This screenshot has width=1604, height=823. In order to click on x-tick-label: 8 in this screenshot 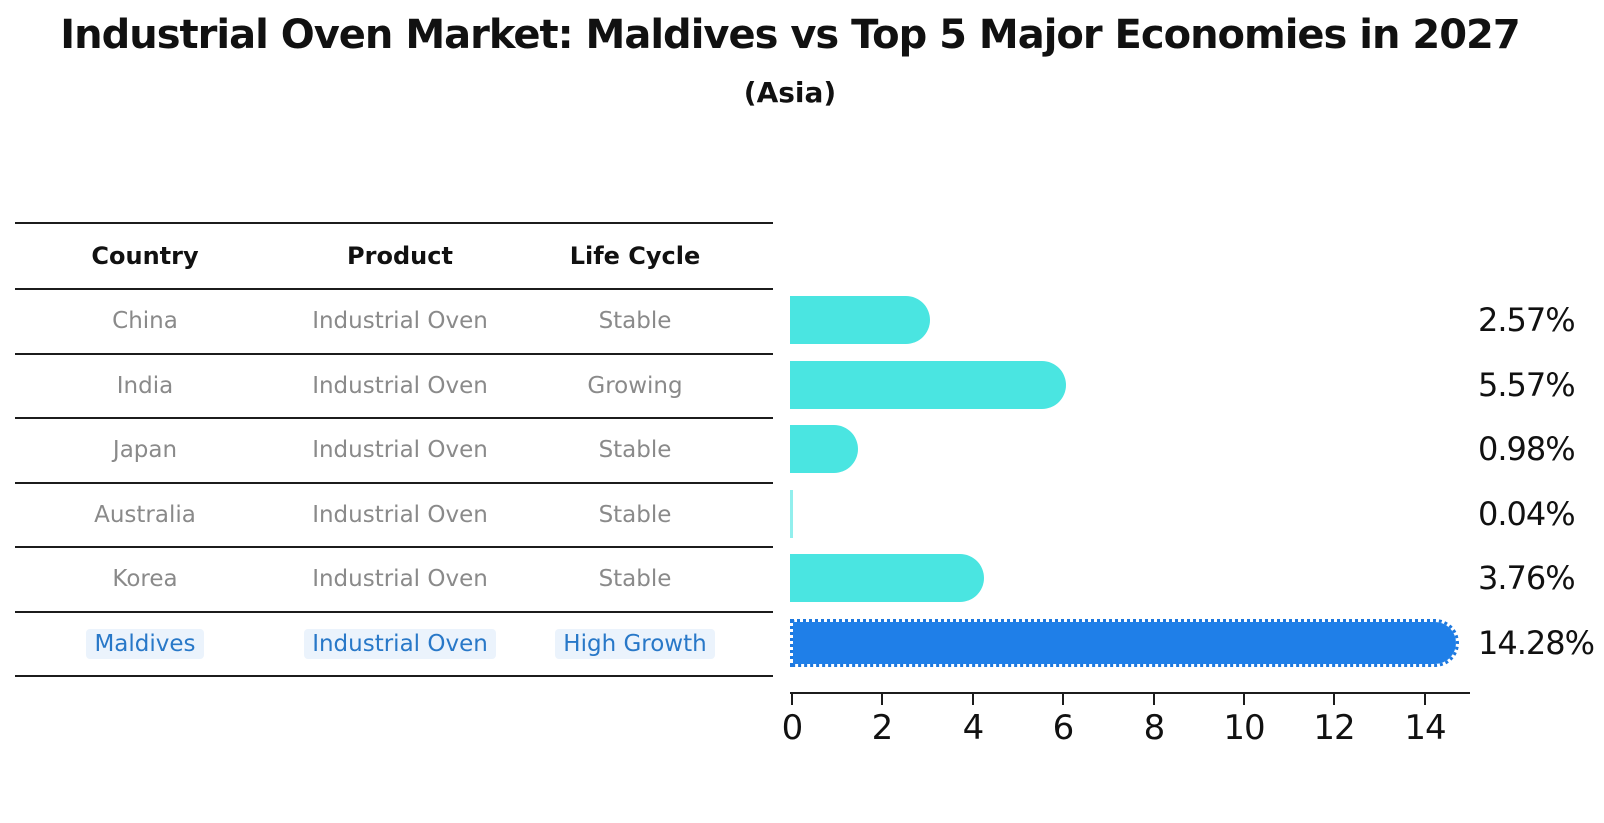, I will do `click(1154, 728)`.